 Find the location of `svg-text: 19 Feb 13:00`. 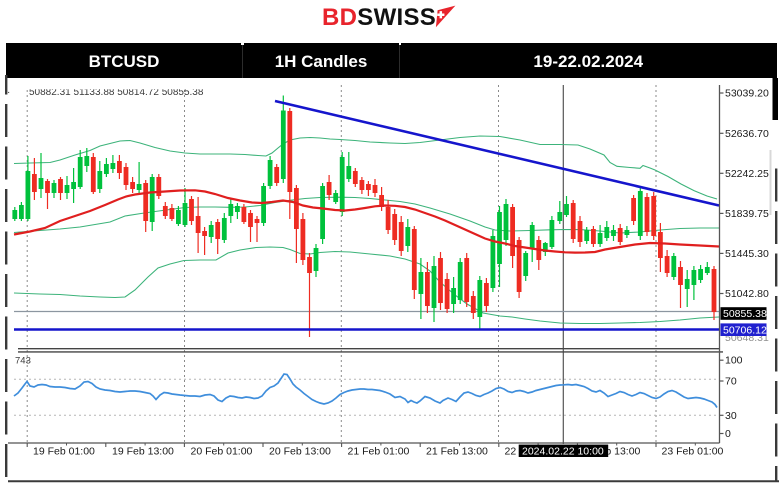

svg-text: 19 Feb 13:00 is located at coordinates (143, 452).